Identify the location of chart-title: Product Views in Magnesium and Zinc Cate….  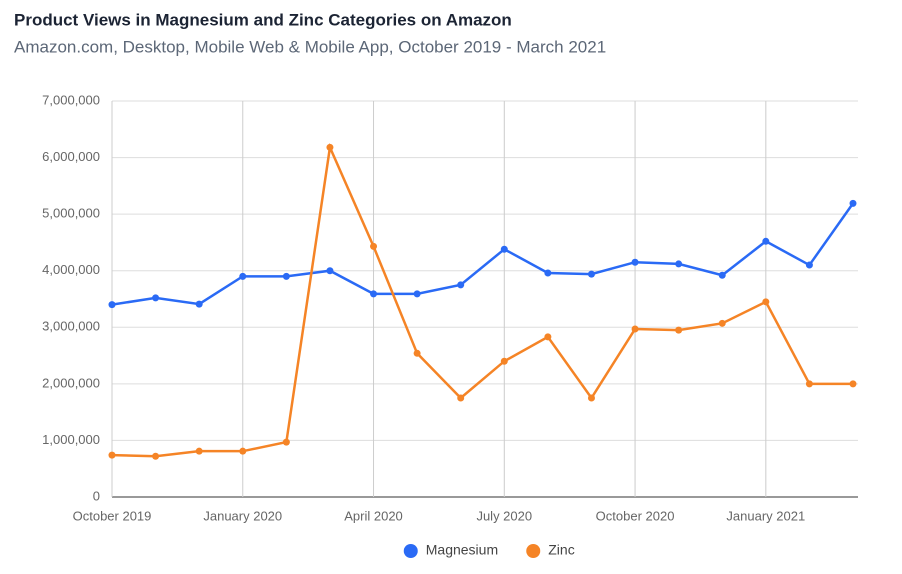
(263, 19).